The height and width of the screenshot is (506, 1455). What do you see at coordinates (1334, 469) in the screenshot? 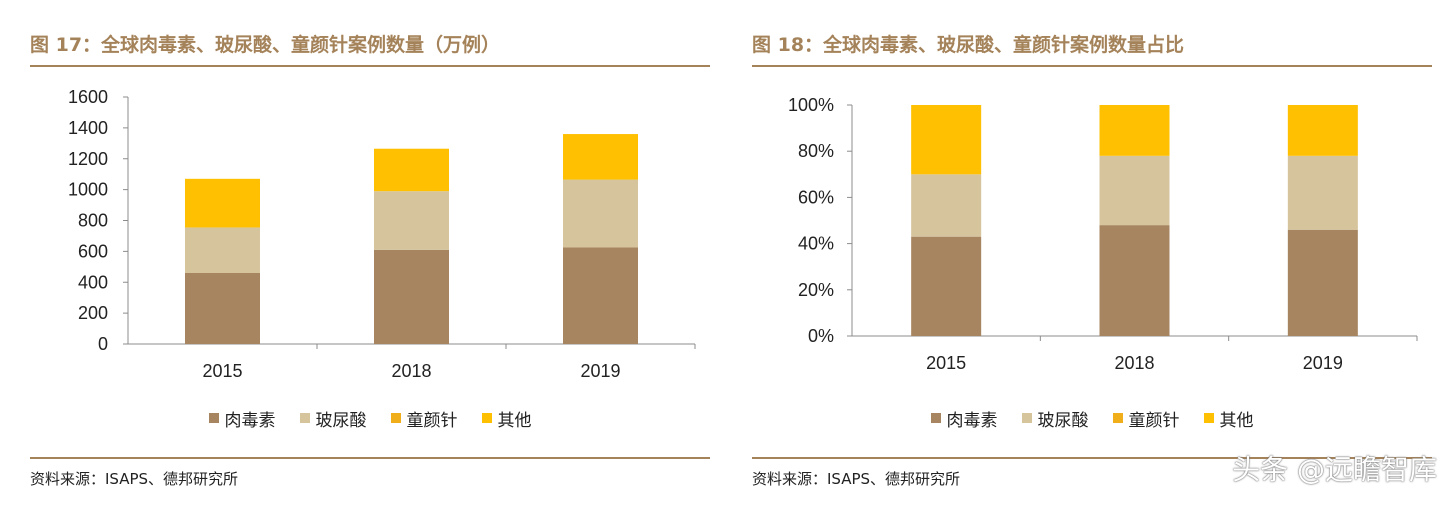
I see `watermark: 头条 @远瞻智库` at bounding box center [1334, 469].